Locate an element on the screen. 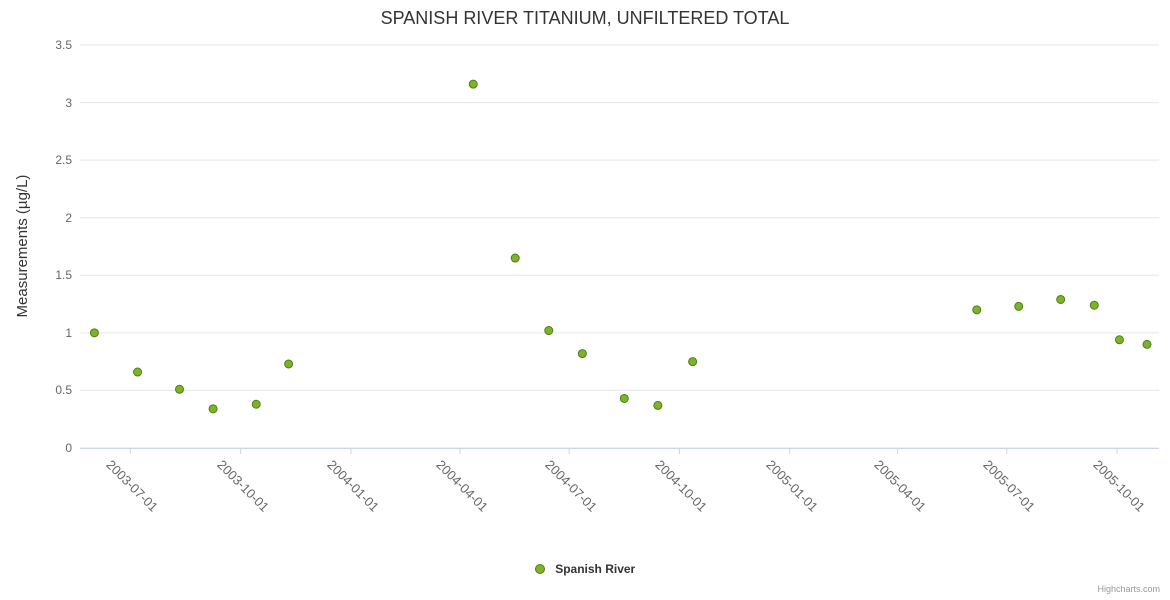 Image resolution: width=1170 pixels, height=600 pixels. credits-link: Highcharts.com is located at coordinates (1128, 589).